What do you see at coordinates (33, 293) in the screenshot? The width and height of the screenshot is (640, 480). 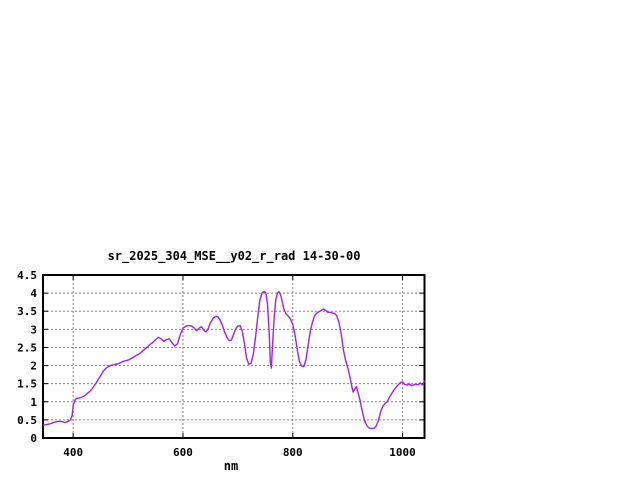 I see `y-tick-label: 4` at bounding box center [33, 293].